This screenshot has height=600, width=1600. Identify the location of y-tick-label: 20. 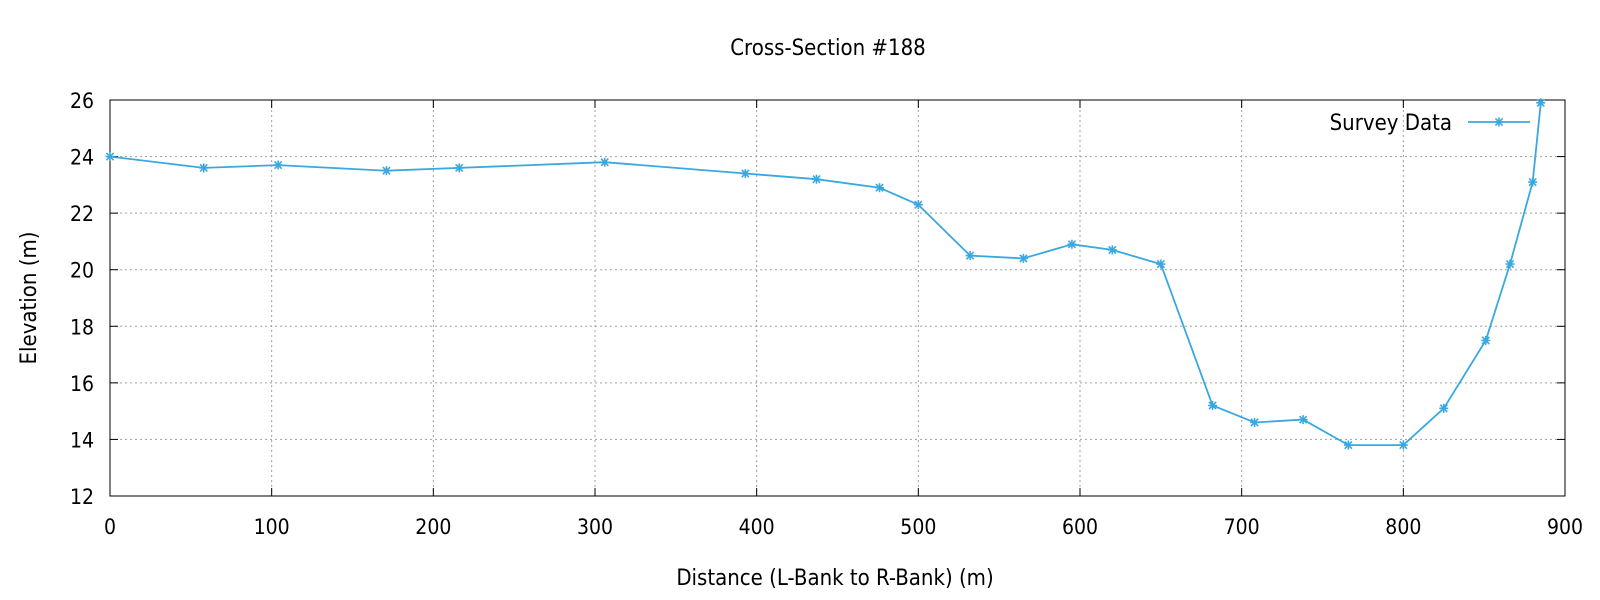
(82, 271).